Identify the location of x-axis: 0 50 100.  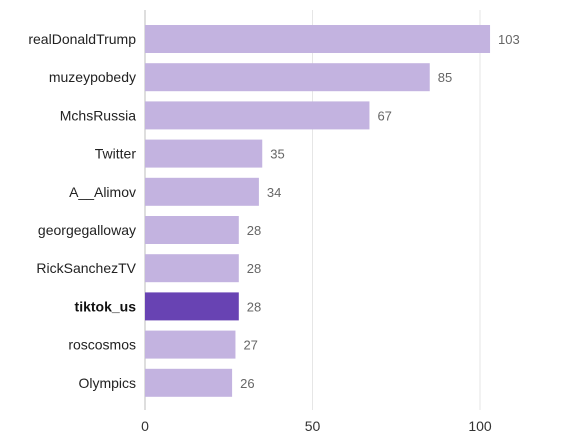
(316, 426).